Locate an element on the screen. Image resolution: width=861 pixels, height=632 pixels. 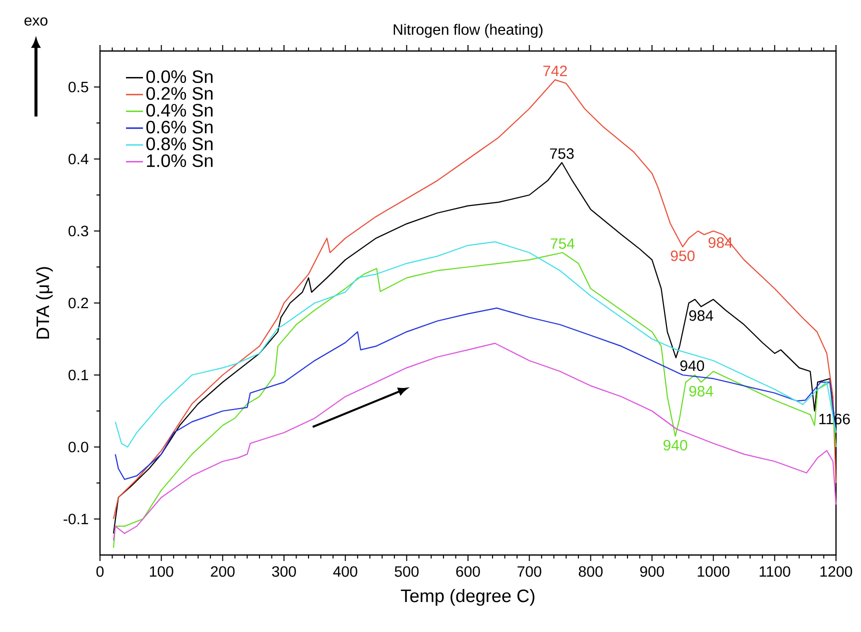
legend-label: 0.4% Sn is located at coordinates (179, 110).